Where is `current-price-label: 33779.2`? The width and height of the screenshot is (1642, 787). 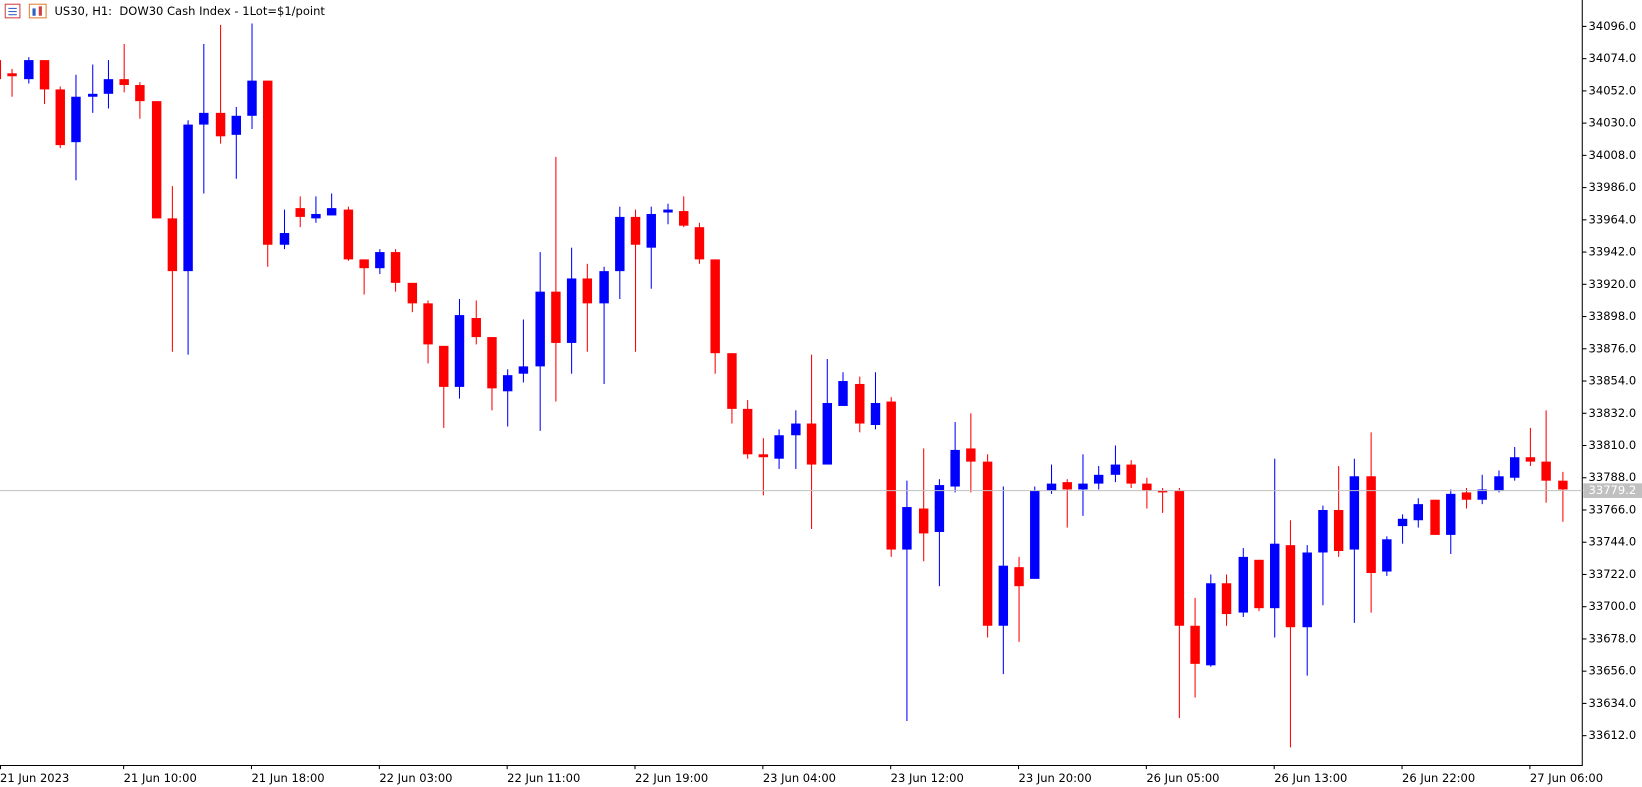
current-price-label: 33779.2 is located at coordinates (1613, 490).